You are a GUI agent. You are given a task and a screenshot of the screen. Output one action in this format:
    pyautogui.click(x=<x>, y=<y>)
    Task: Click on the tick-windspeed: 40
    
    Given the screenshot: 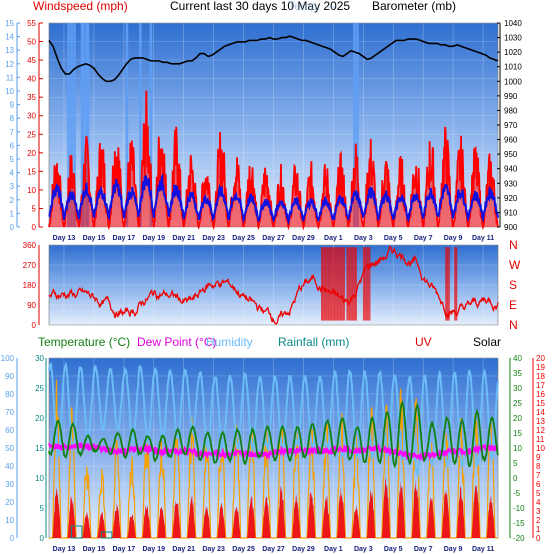 What is the action you would take?
    pyautogui.click(x=31, y=79)
    